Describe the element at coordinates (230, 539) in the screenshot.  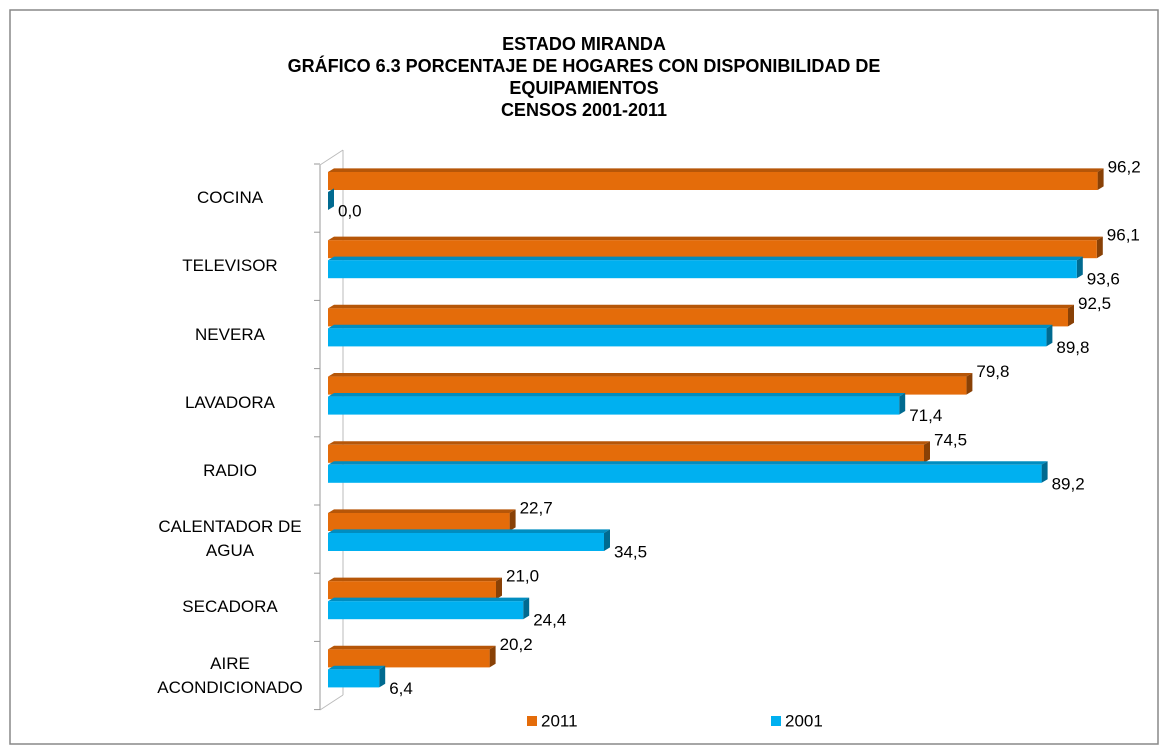
I see `y-tick-label: CALENTADOR DE AGUA` at that location.